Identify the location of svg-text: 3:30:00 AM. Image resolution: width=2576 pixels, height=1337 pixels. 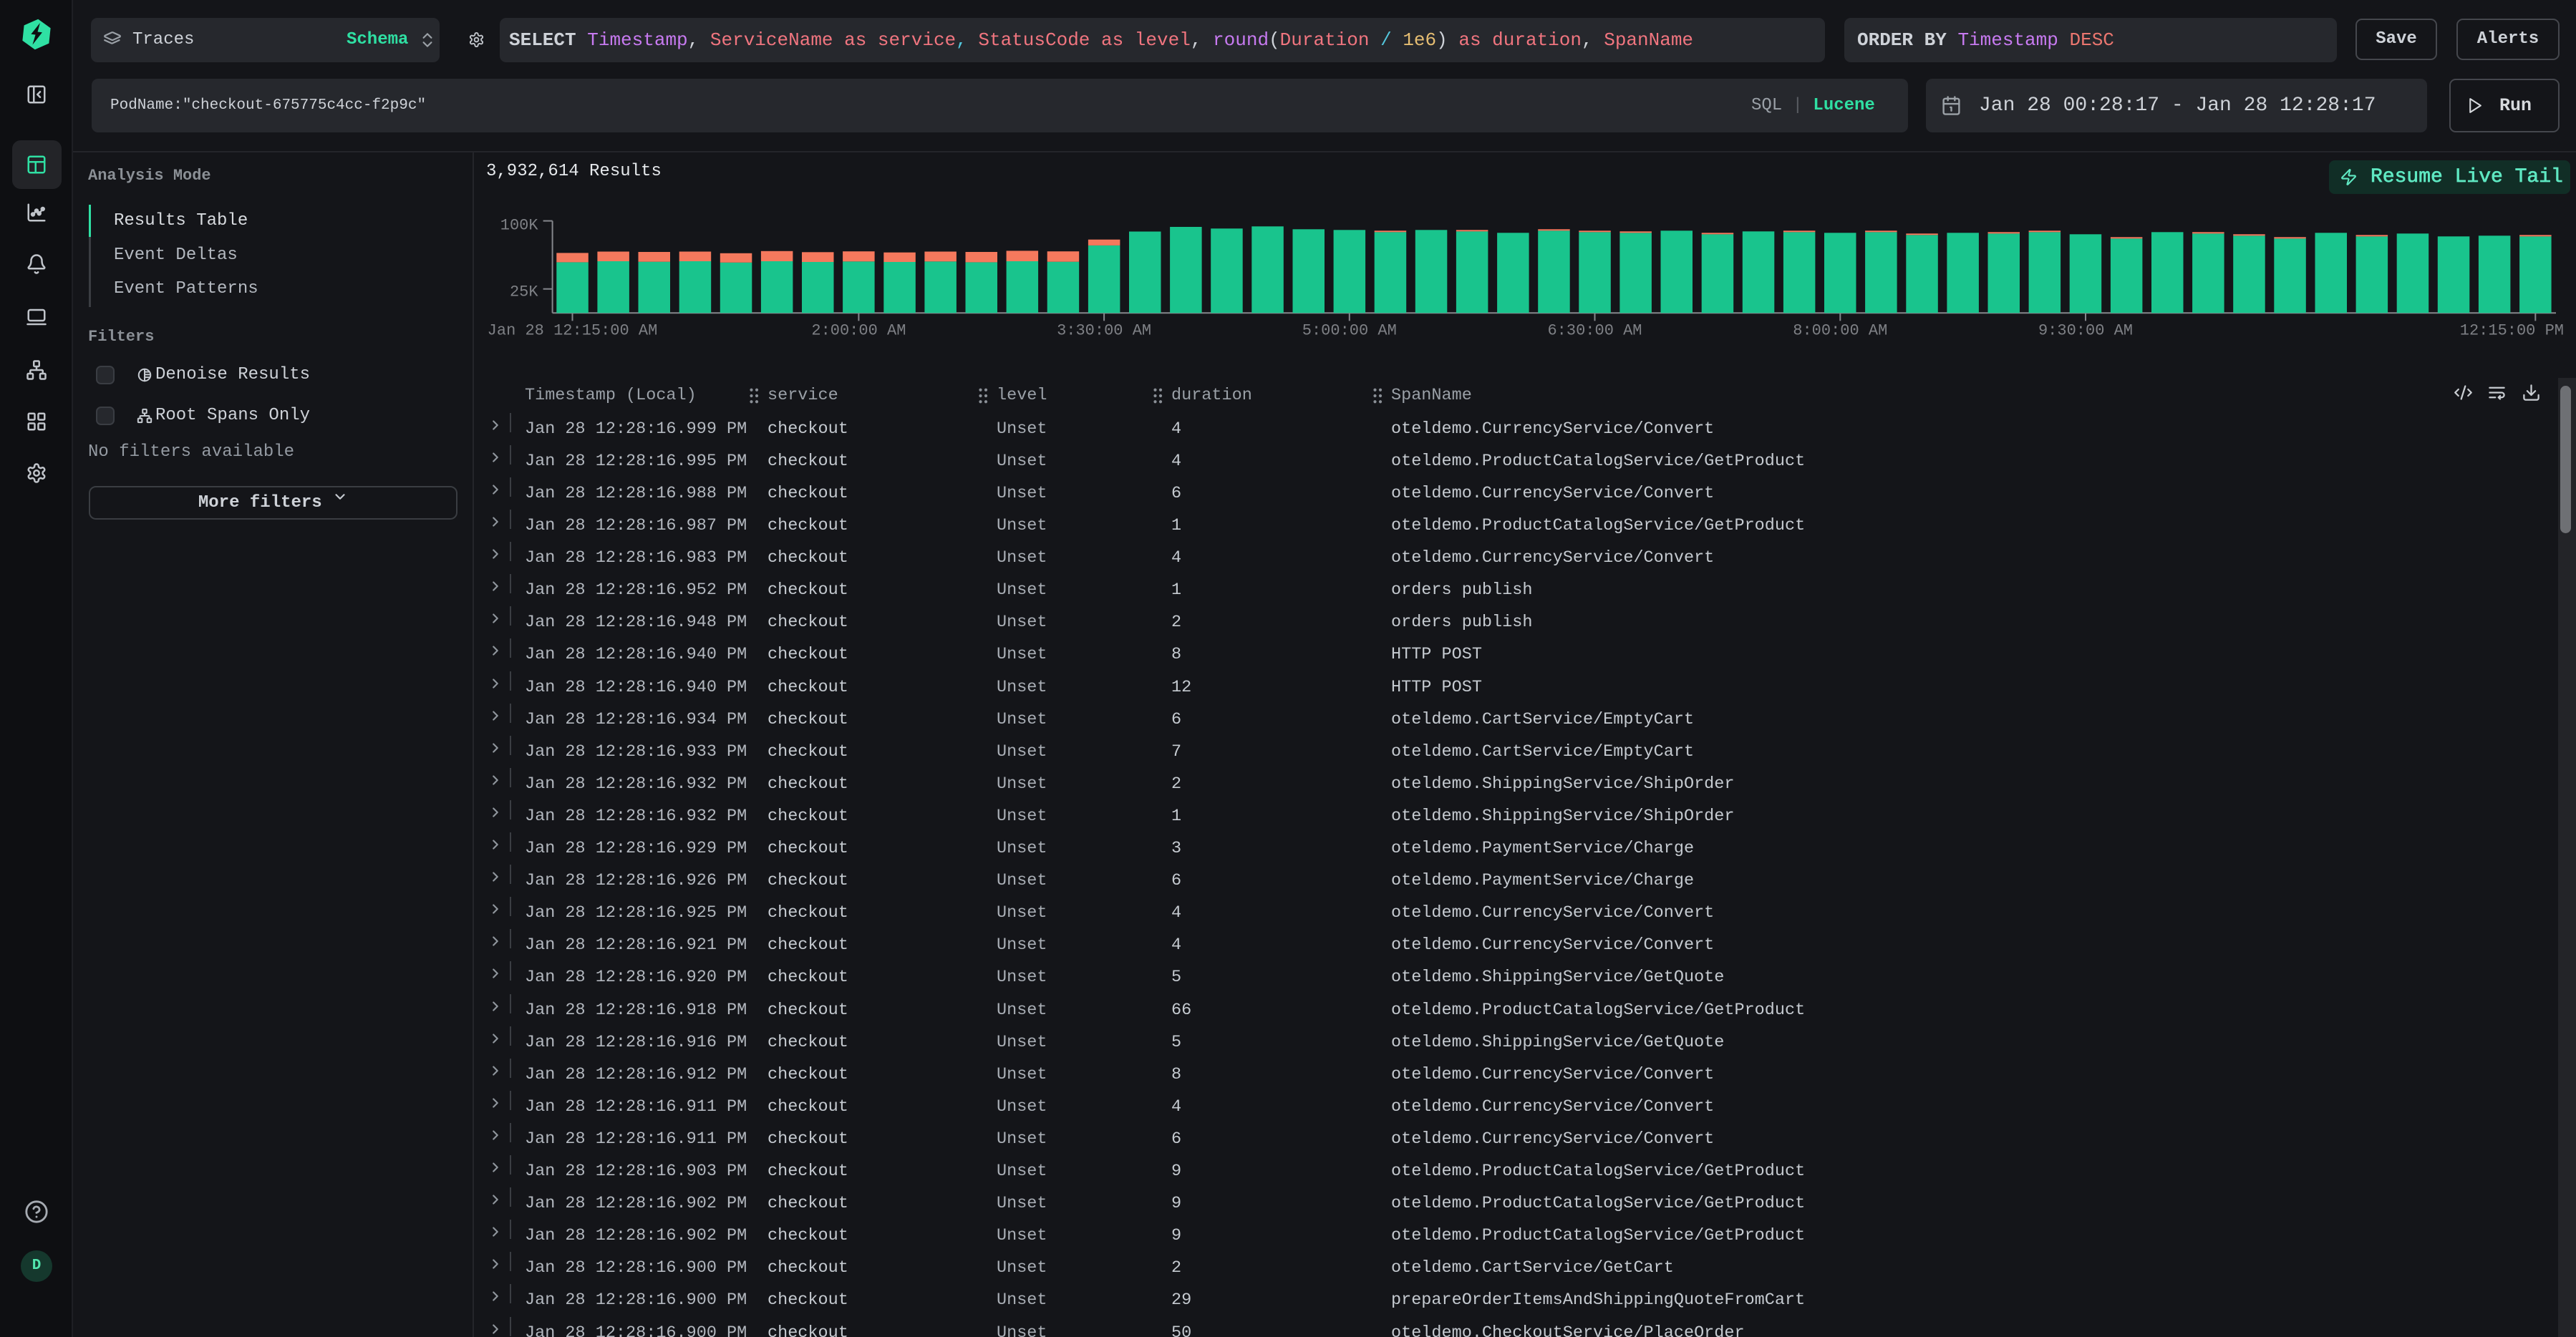
(1104, 330).